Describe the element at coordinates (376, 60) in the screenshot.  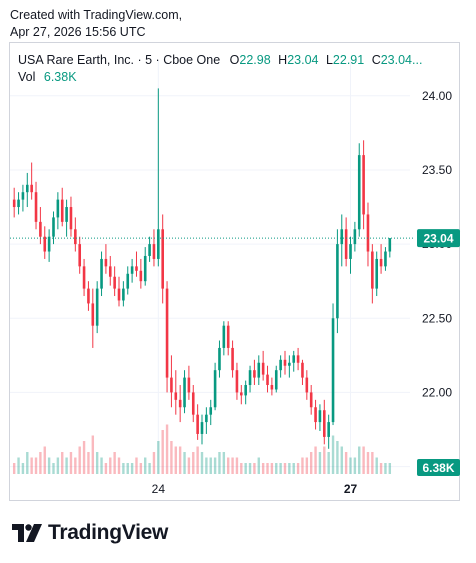
I see `close-label: C` at that location.